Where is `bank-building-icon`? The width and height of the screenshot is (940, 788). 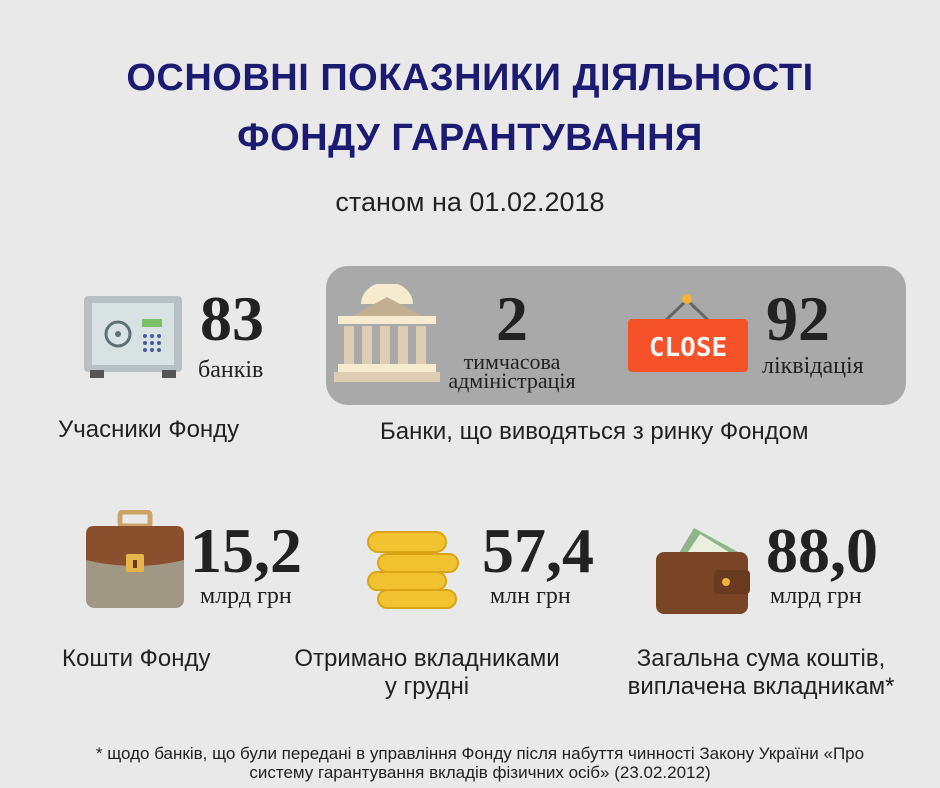
bank-building-icon is located at coordinates (387, 333).